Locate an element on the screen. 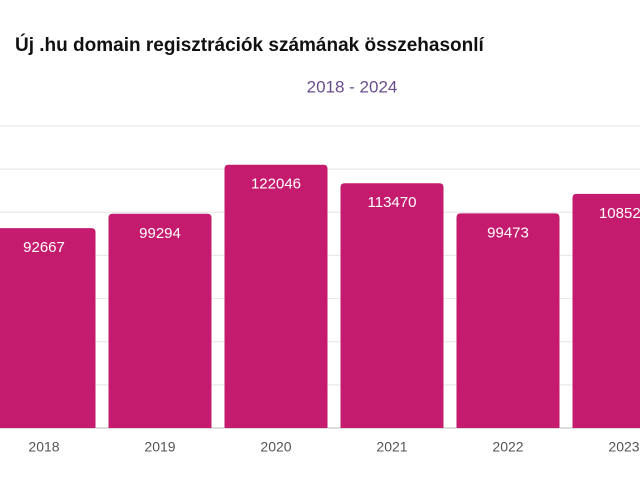  chart-subtitle: 2018 - 2024 is located at coordinates (352, 86).